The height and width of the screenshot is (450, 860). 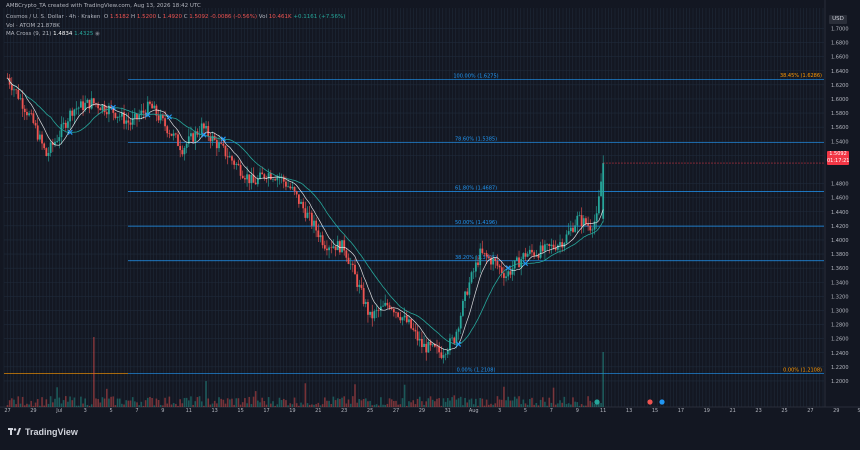 I want to click on tradingview-logo: TradingView, so click(x=43, y=432).